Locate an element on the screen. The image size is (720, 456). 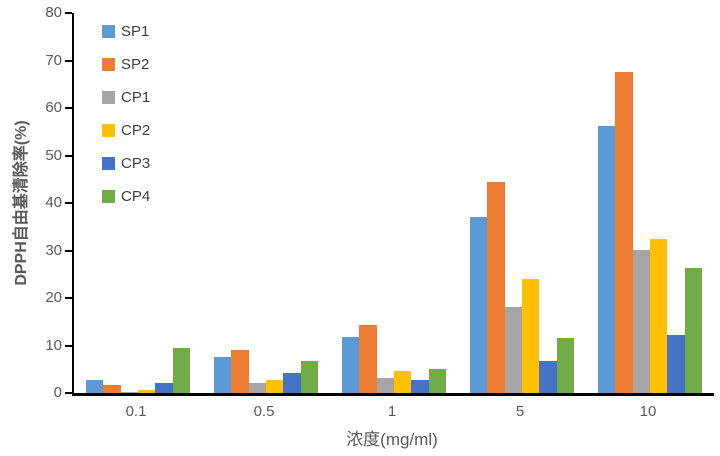
bar-CP2-0.5 is located at coordinates (274, 386).